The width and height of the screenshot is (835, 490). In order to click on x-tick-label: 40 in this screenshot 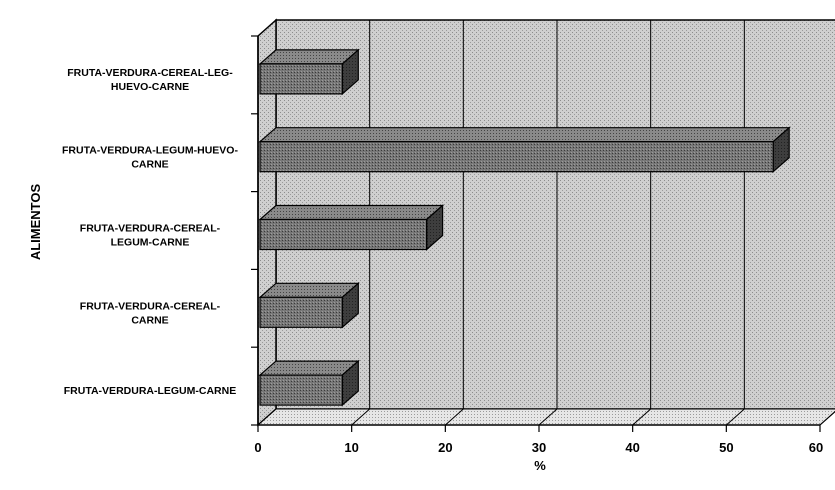, I will do `click(632, 447)`.